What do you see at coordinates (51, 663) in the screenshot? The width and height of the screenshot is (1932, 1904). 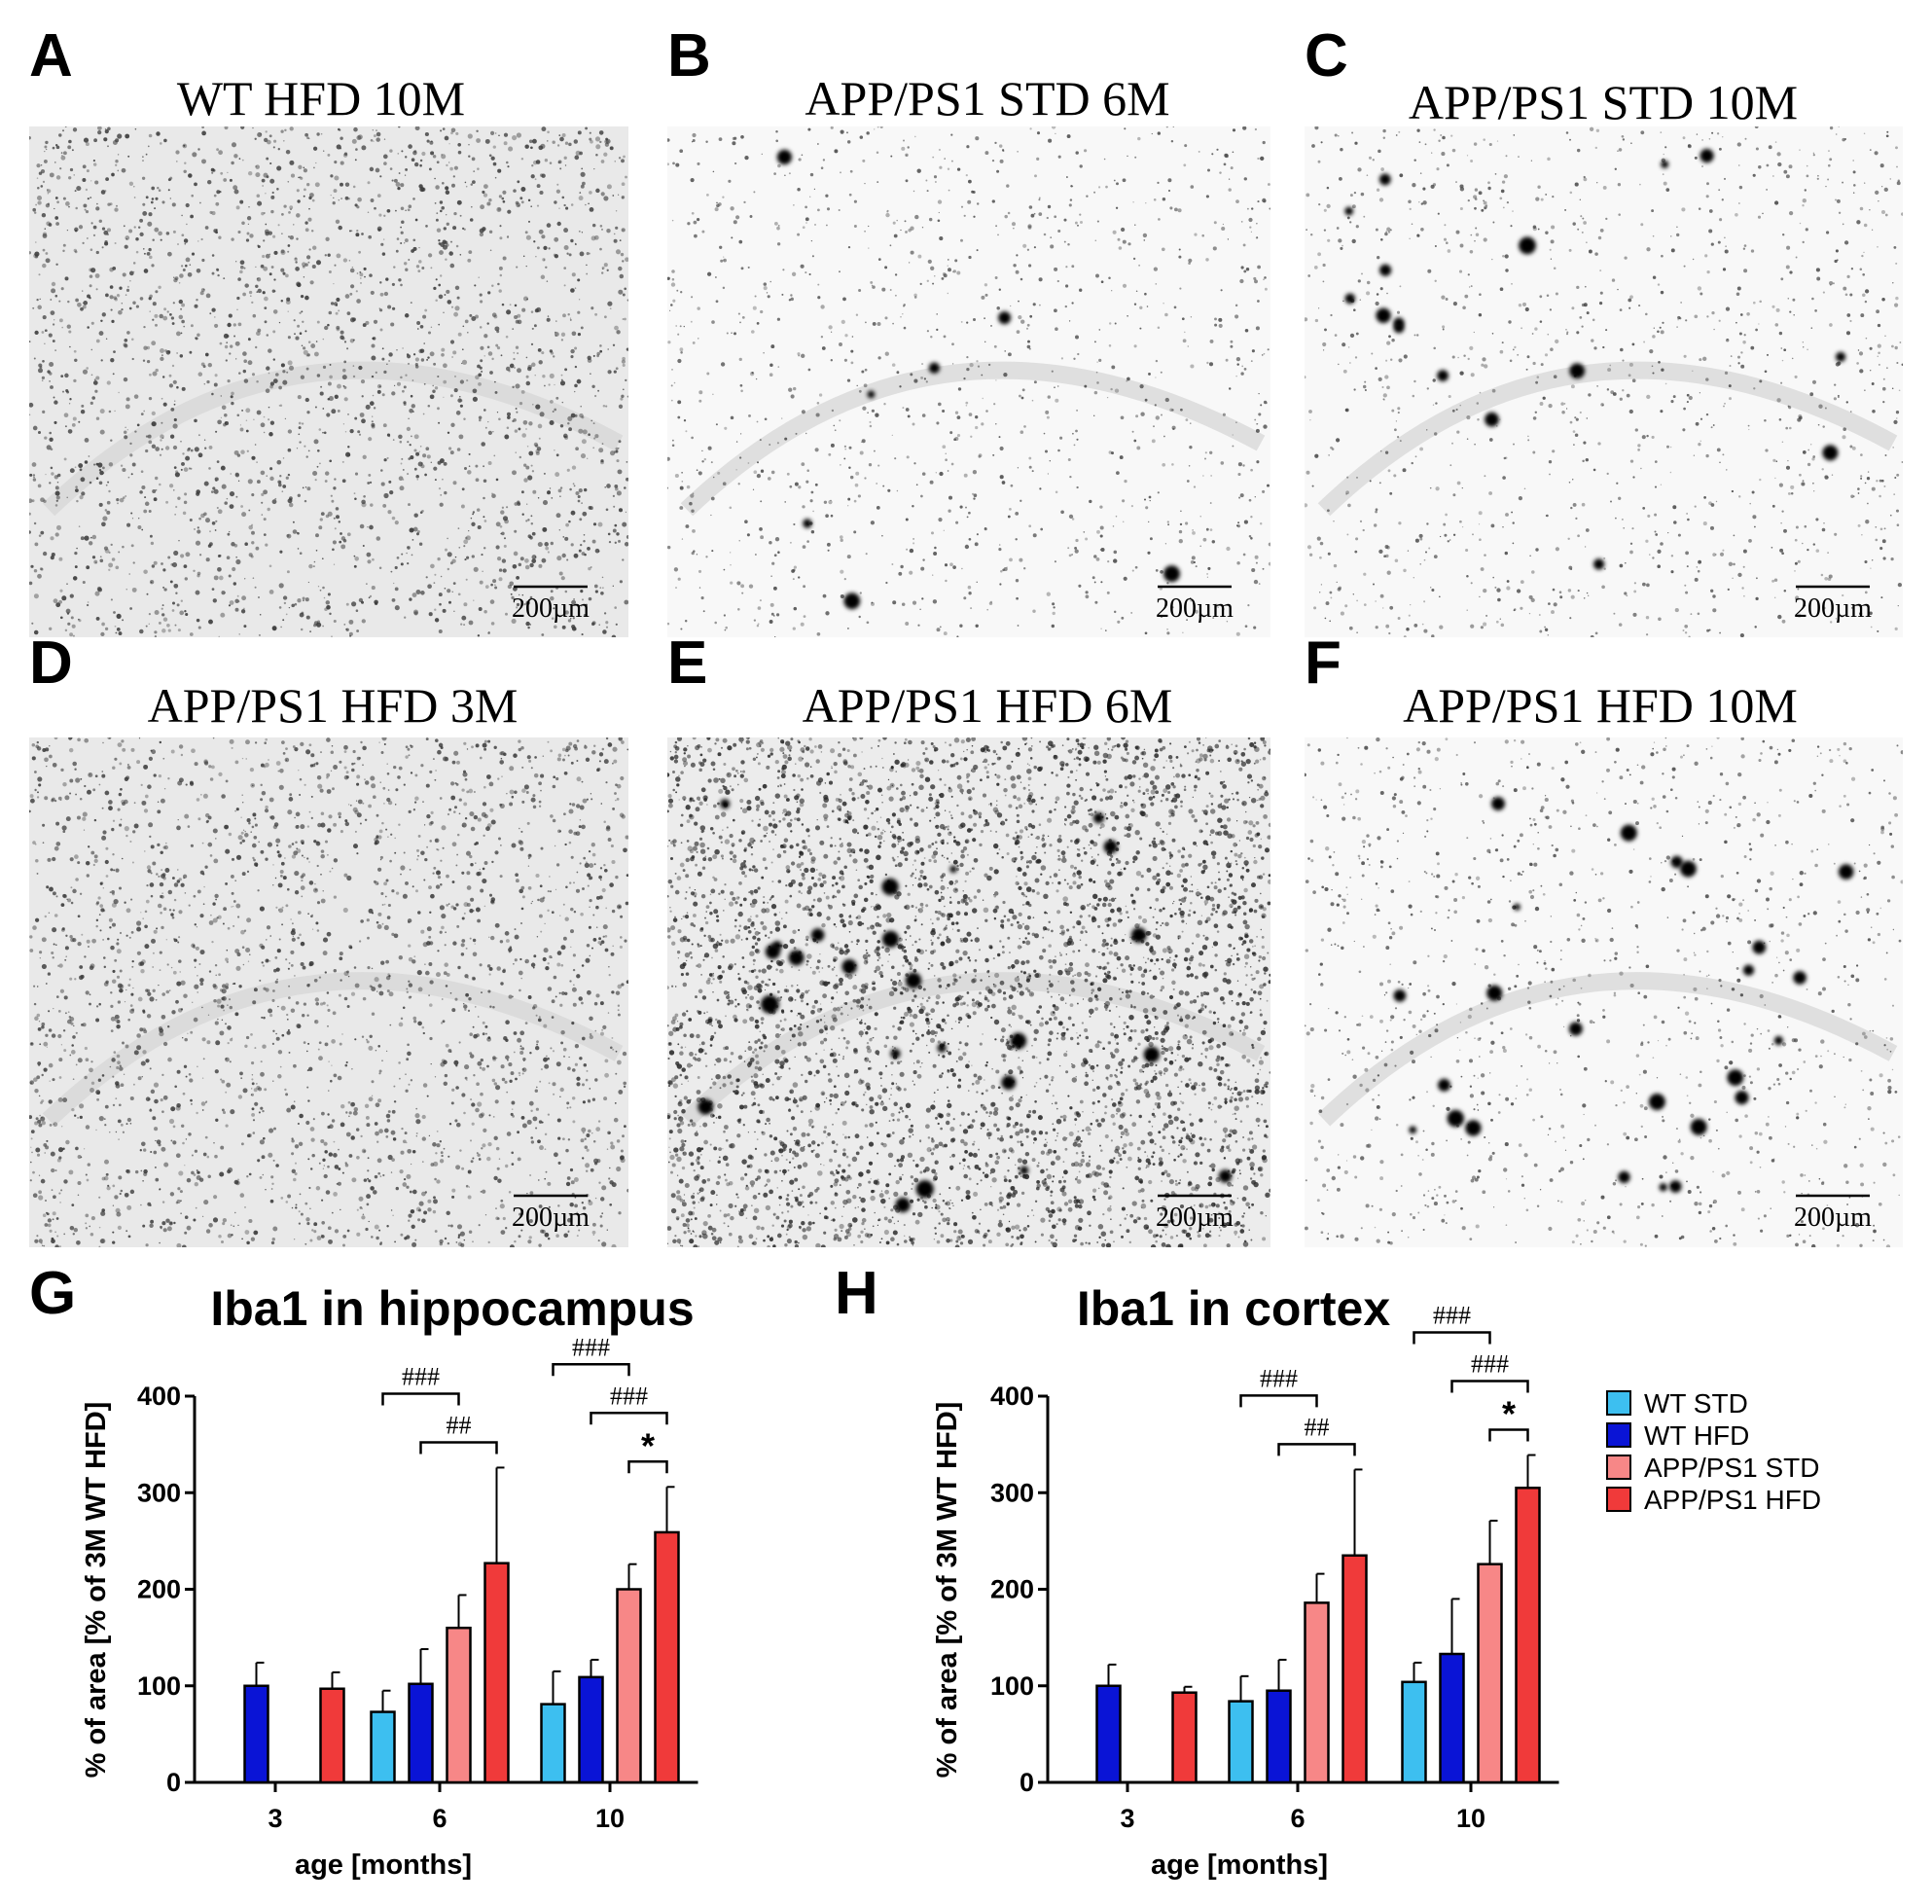 I see `panel-letter-d: D` at bounding box center [51, 663].